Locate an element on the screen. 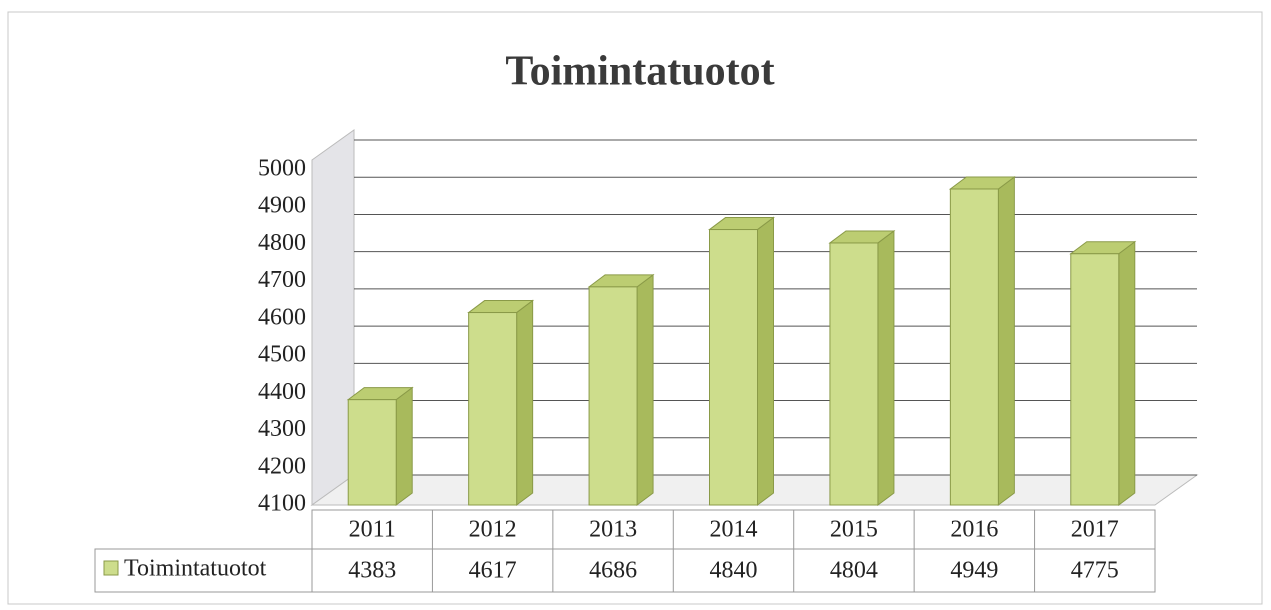  table-value: 4840 is located at coordinates (734, 571).